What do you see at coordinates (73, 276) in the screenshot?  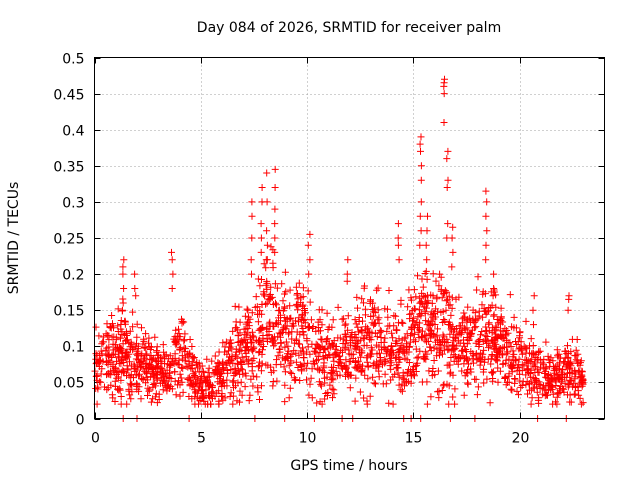 I see `y-tick-label: 0.2` at bounding box center [73, 276].